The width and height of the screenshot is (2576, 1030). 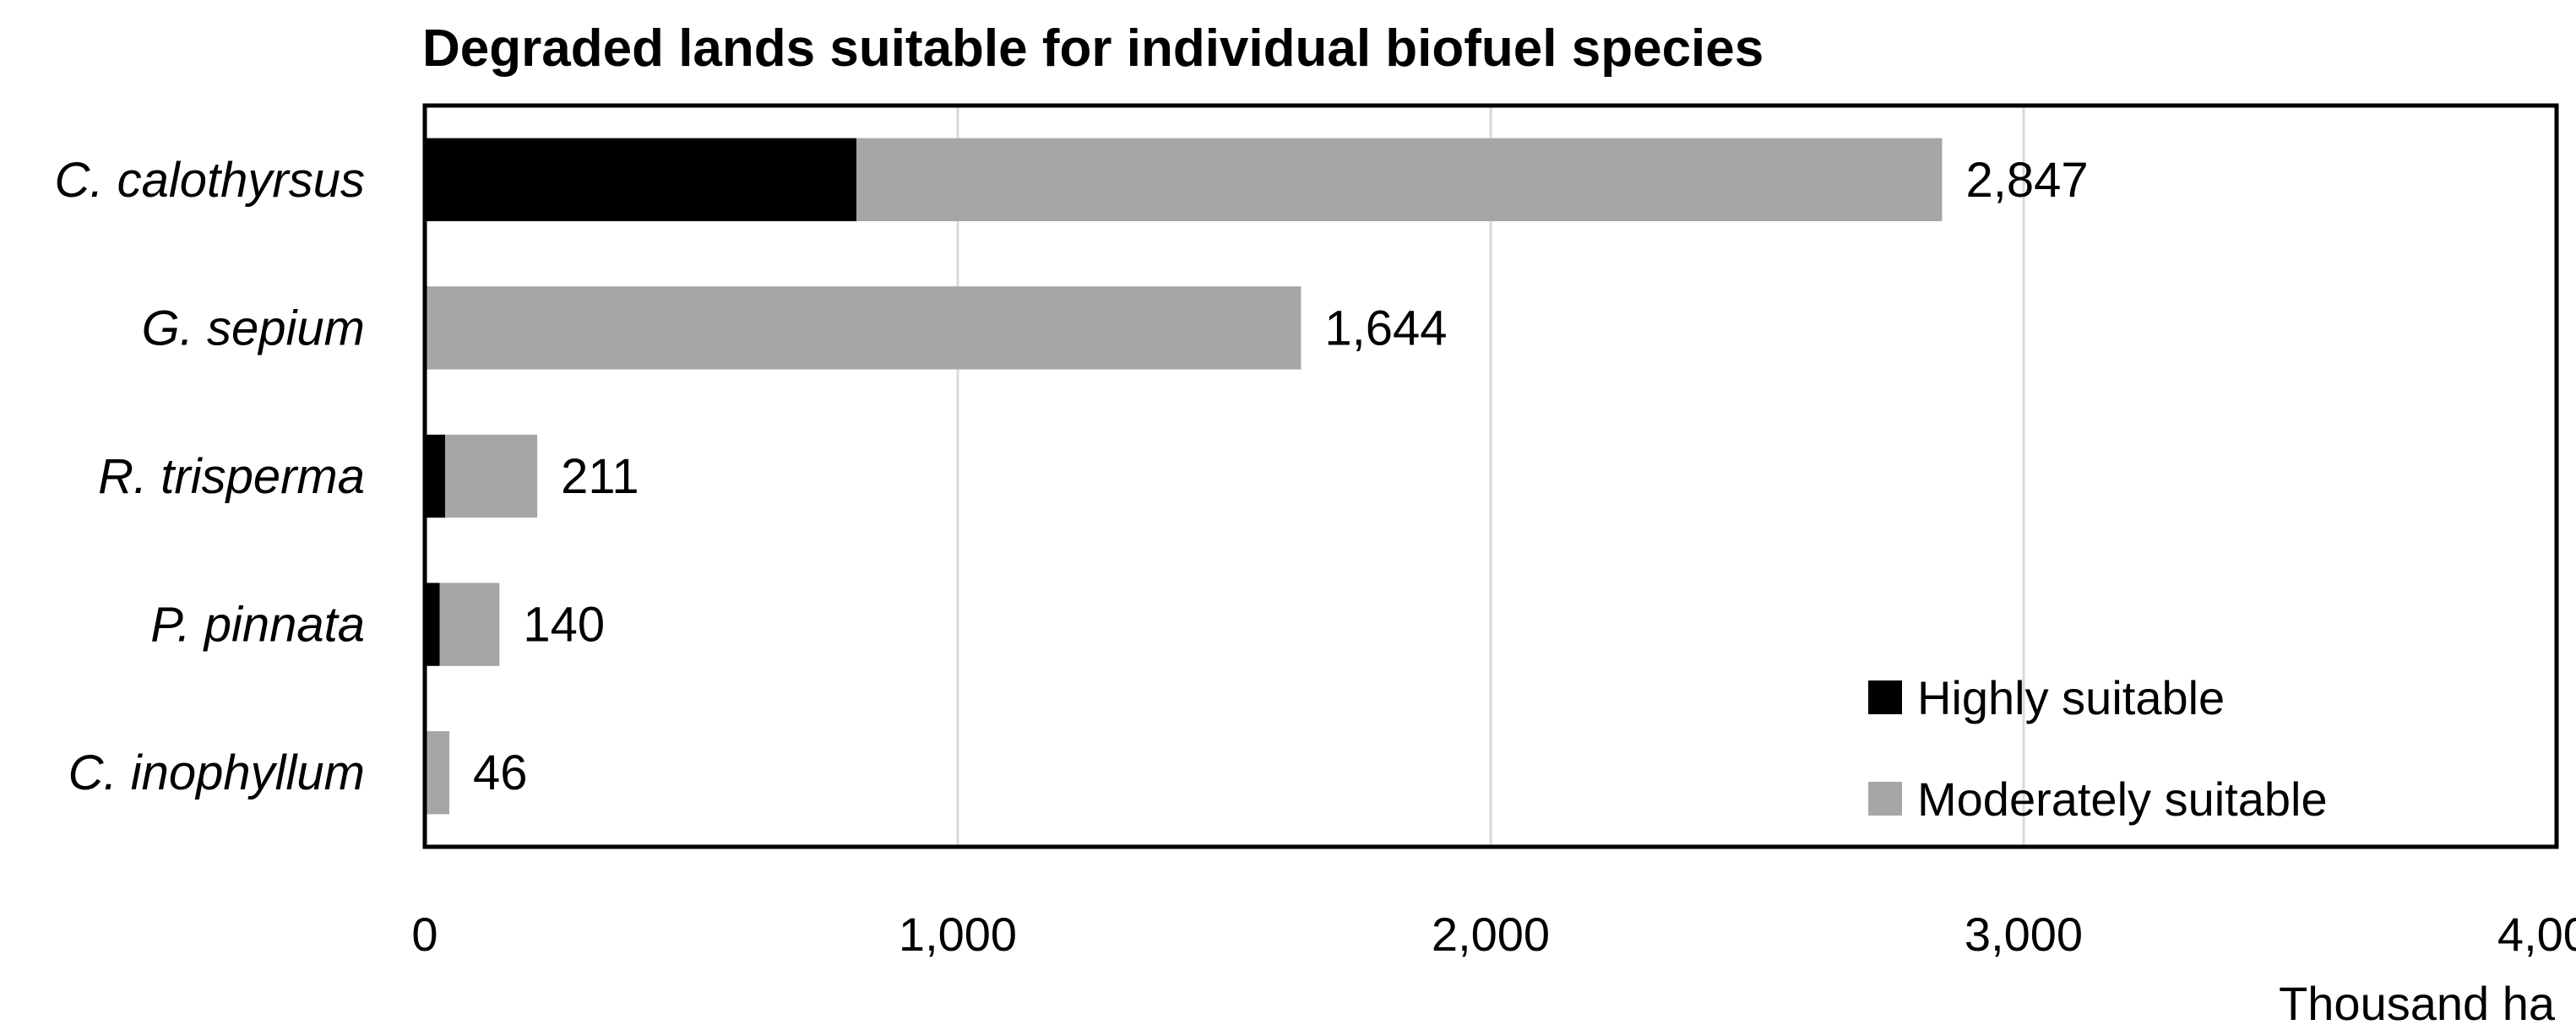 What do you see at coordinates (253, 328) in the screenshot?
I see `category-label: G. sepium` at bounding box center [253, 328].